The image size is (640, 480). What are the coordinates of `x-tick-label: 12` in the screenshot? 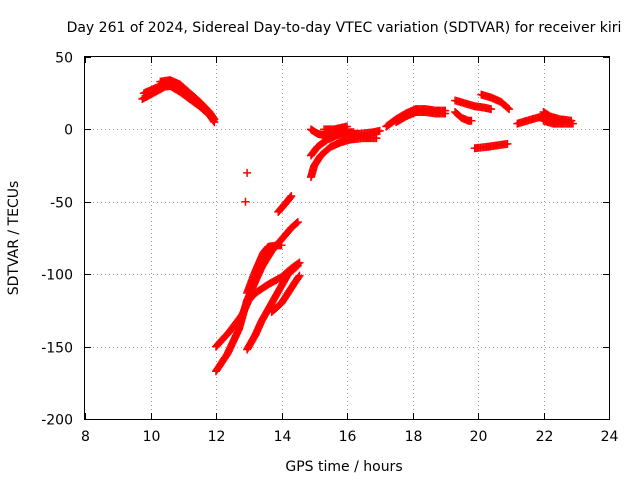 It's located at (217, 437).